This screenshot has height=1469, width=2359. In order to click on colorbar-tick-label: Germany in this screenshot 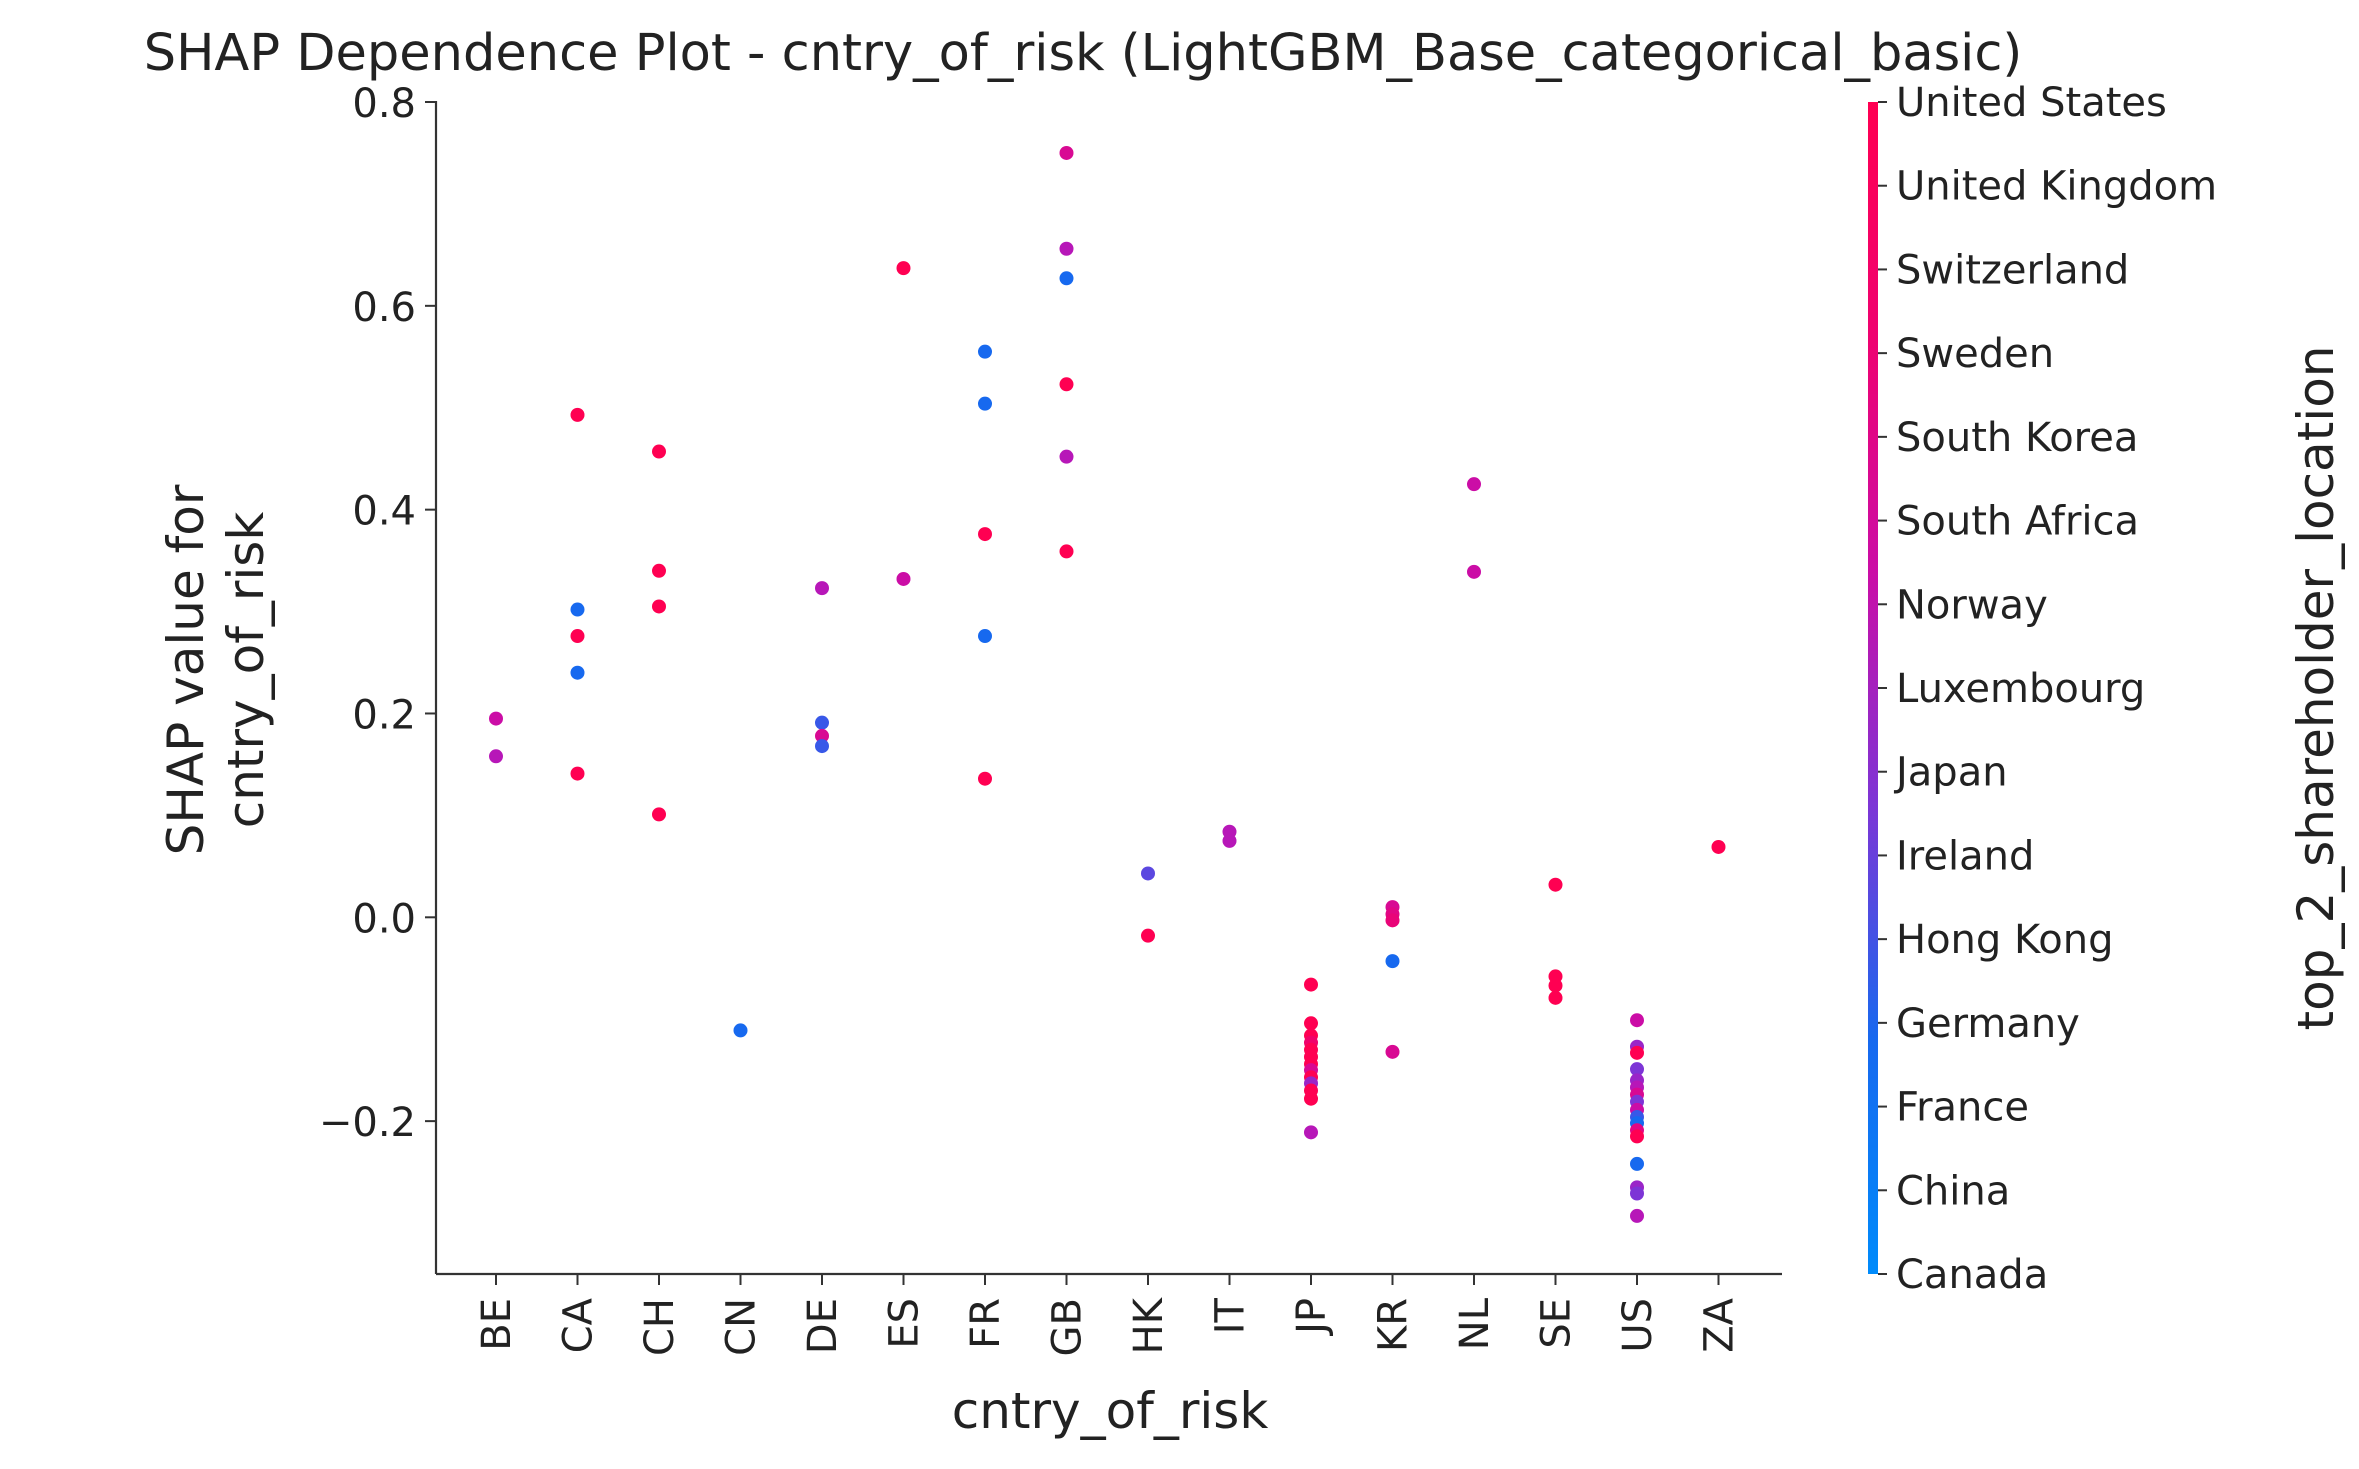, I will do `click(1988, 1024)`.